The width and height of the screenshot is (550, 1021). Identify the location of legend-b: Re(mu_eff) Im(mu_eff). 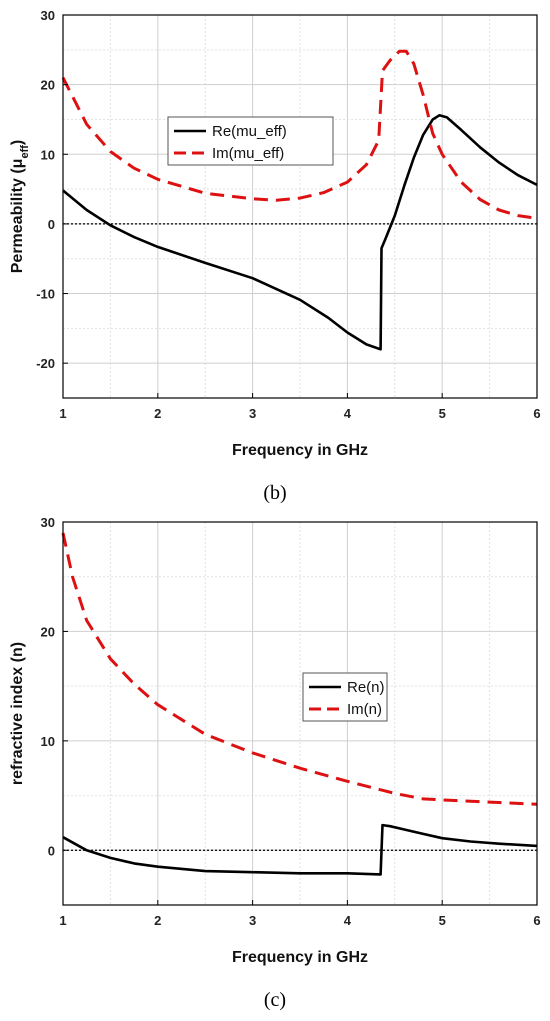
(250, 141).